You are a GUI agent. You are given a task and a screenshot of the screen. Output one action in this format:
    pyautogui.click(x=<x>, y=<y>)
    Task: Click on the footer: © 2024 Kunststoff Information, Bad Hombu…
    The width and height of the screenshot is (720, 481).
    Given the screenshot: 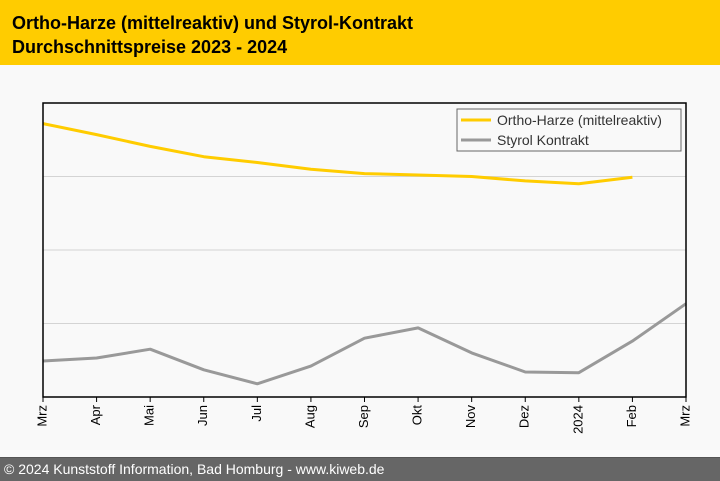 What is the action you would take?
    pyautogui.click(x=360, y=469)
    